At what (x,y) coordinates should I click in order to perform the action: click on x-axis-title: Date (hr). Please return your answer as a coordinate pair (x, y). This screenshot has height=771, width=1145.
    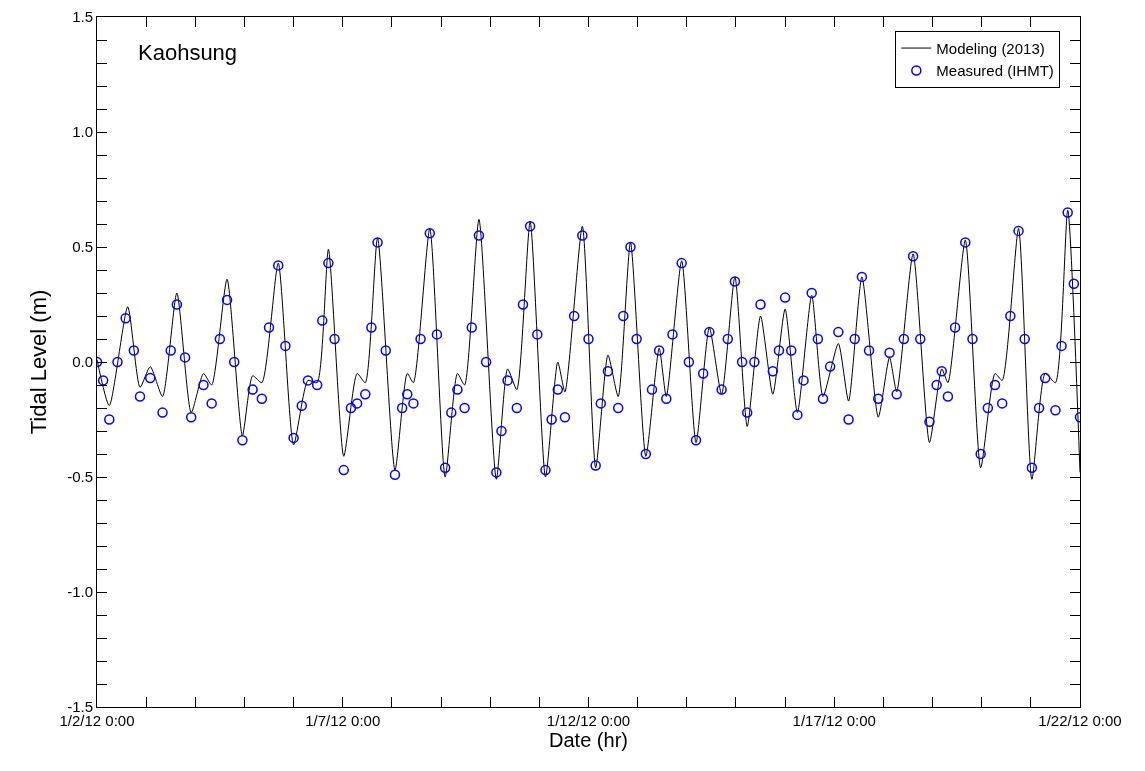
    Looking at the image, I should click on (588, 740).